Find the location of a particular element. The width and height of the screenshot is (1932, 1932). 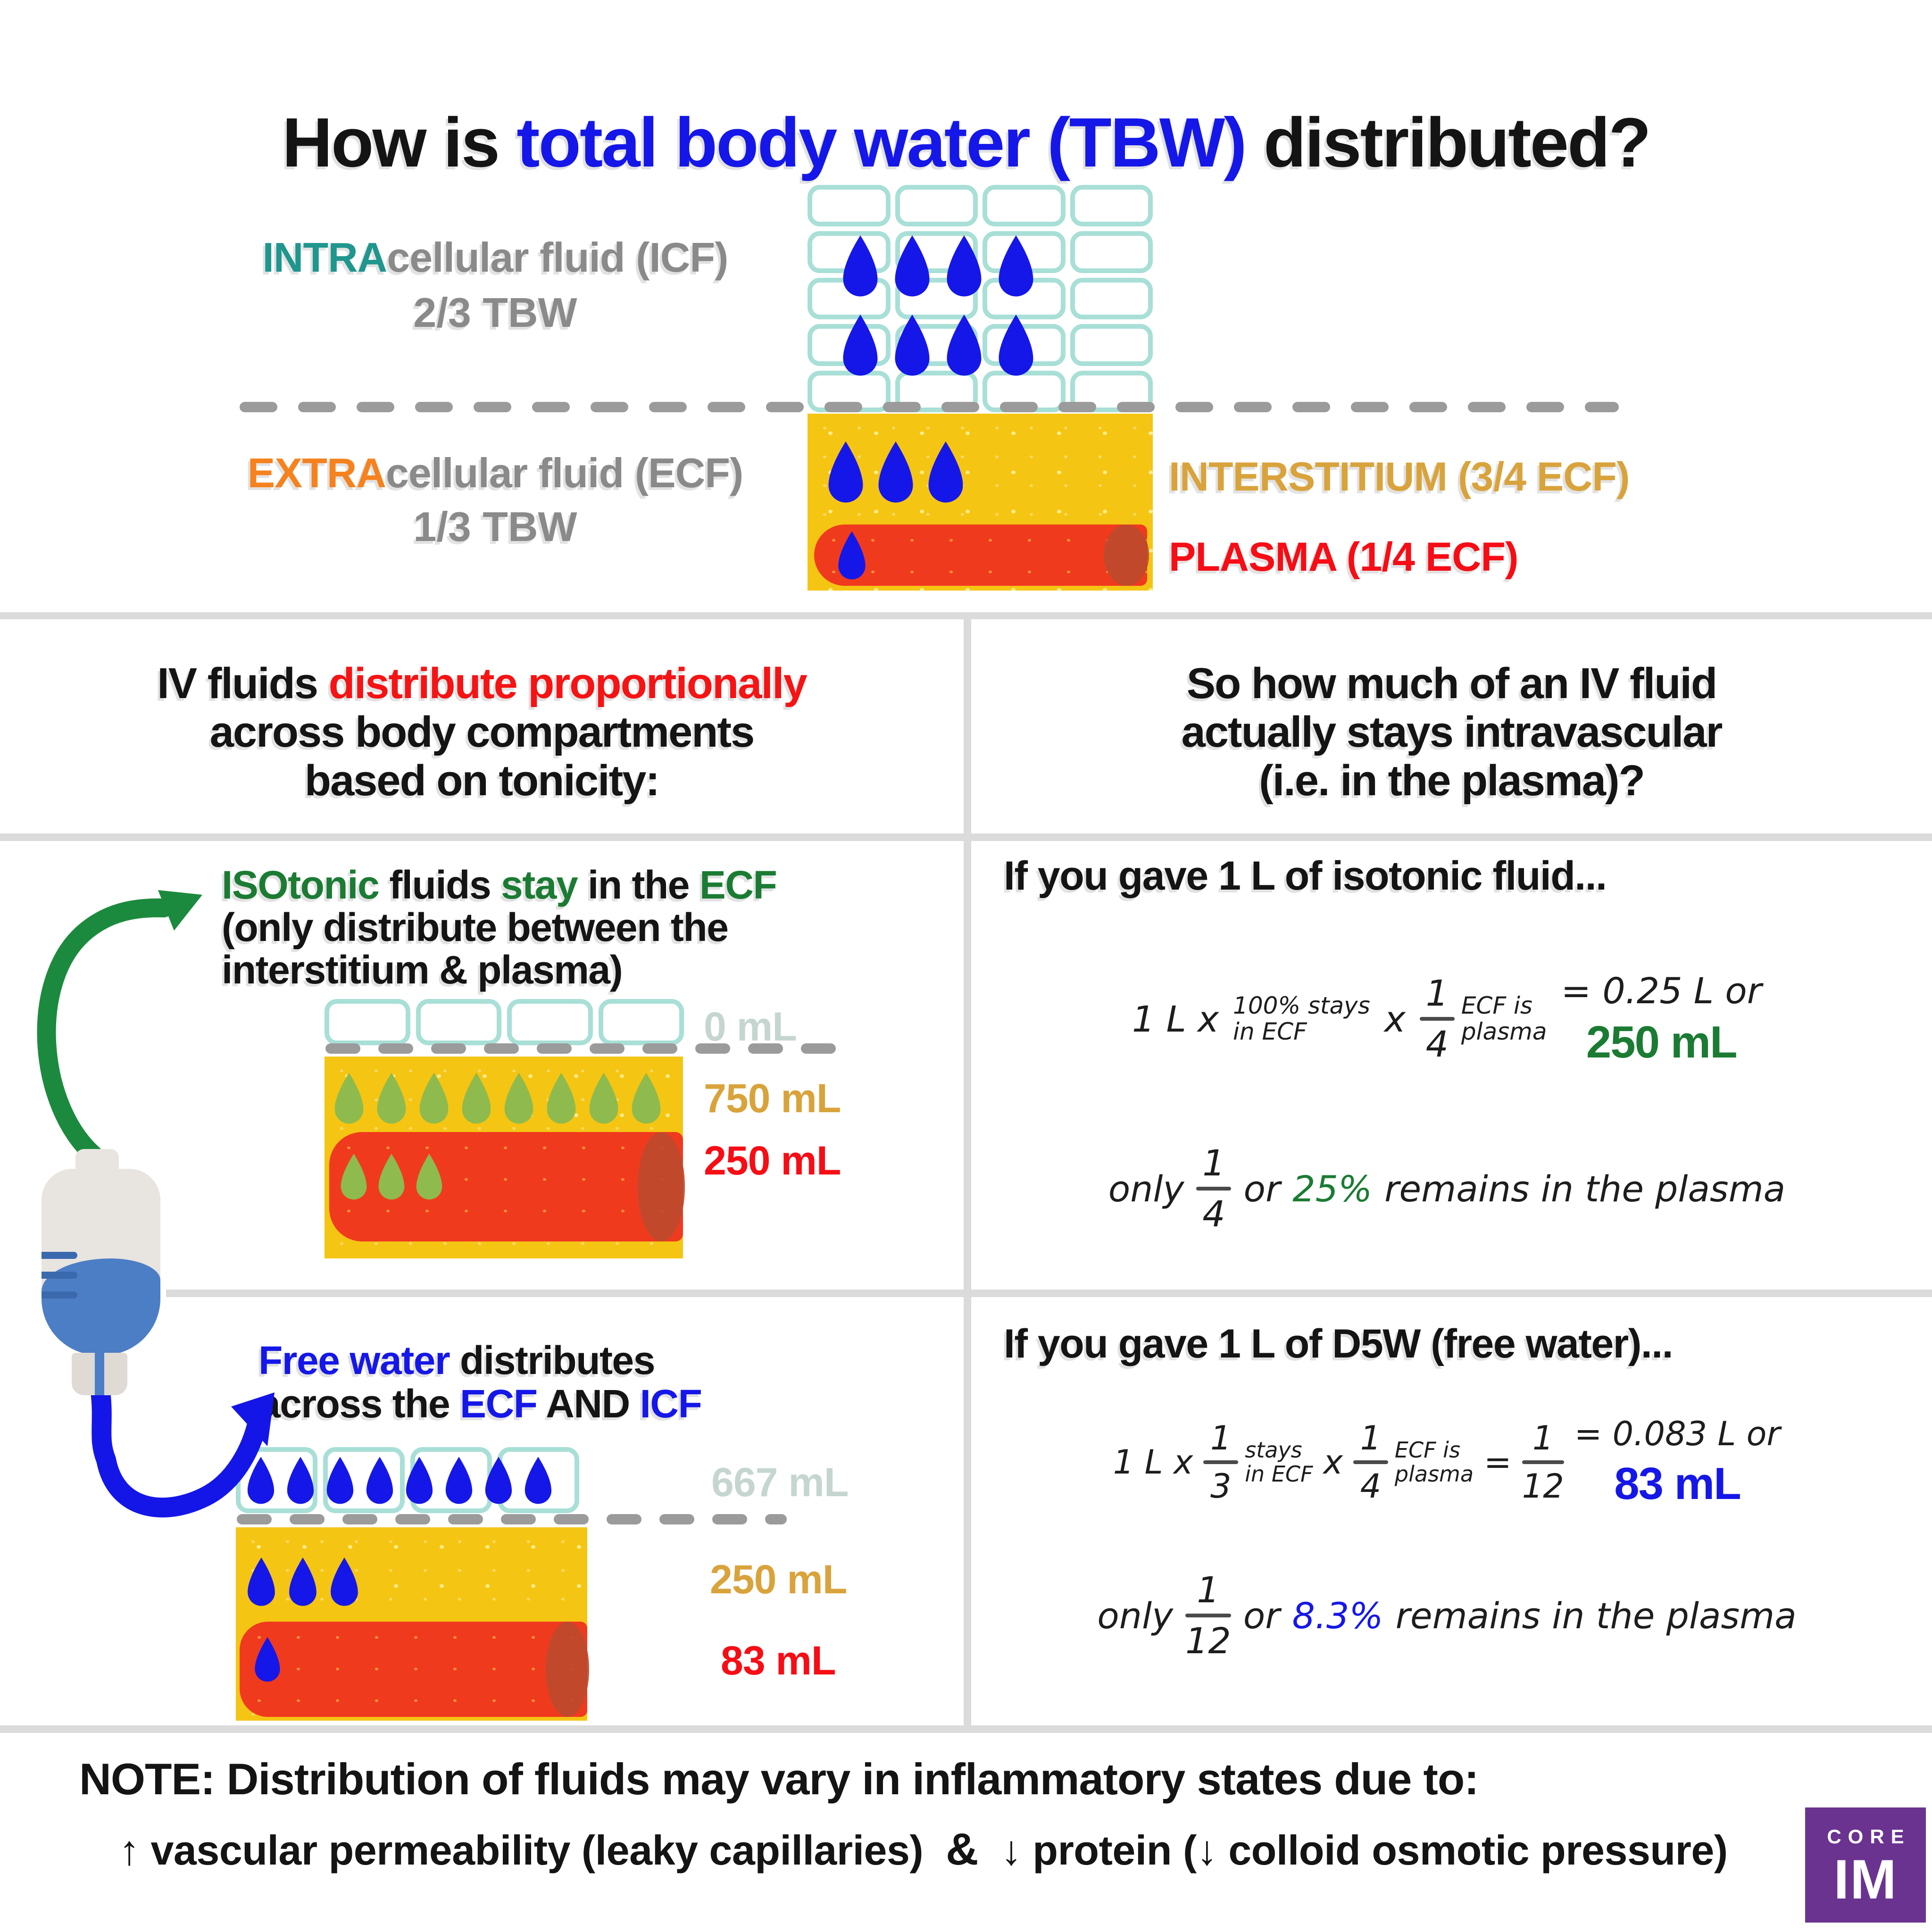

right-header-line-2: actually stays intravascular is located at coordinates (1452, 732).